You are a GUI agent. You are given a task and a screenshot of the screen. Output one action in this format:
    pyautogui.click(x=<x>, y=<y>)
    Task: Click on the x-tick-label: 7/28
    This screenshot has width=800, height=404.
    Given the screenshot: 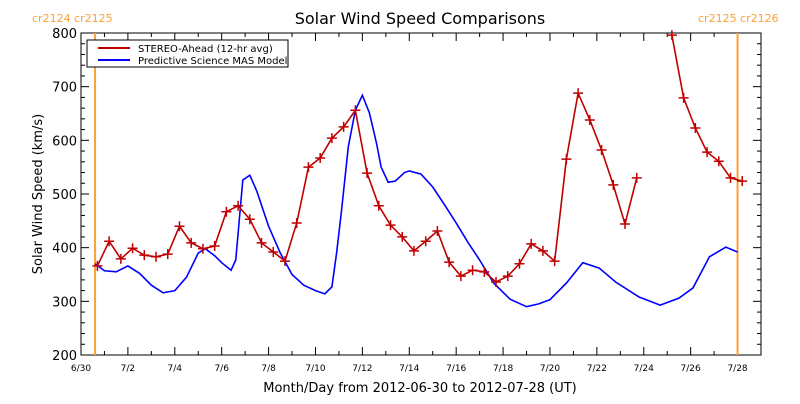 What is the action you would take?
    pyautogui.click(x=737, y=369)
    